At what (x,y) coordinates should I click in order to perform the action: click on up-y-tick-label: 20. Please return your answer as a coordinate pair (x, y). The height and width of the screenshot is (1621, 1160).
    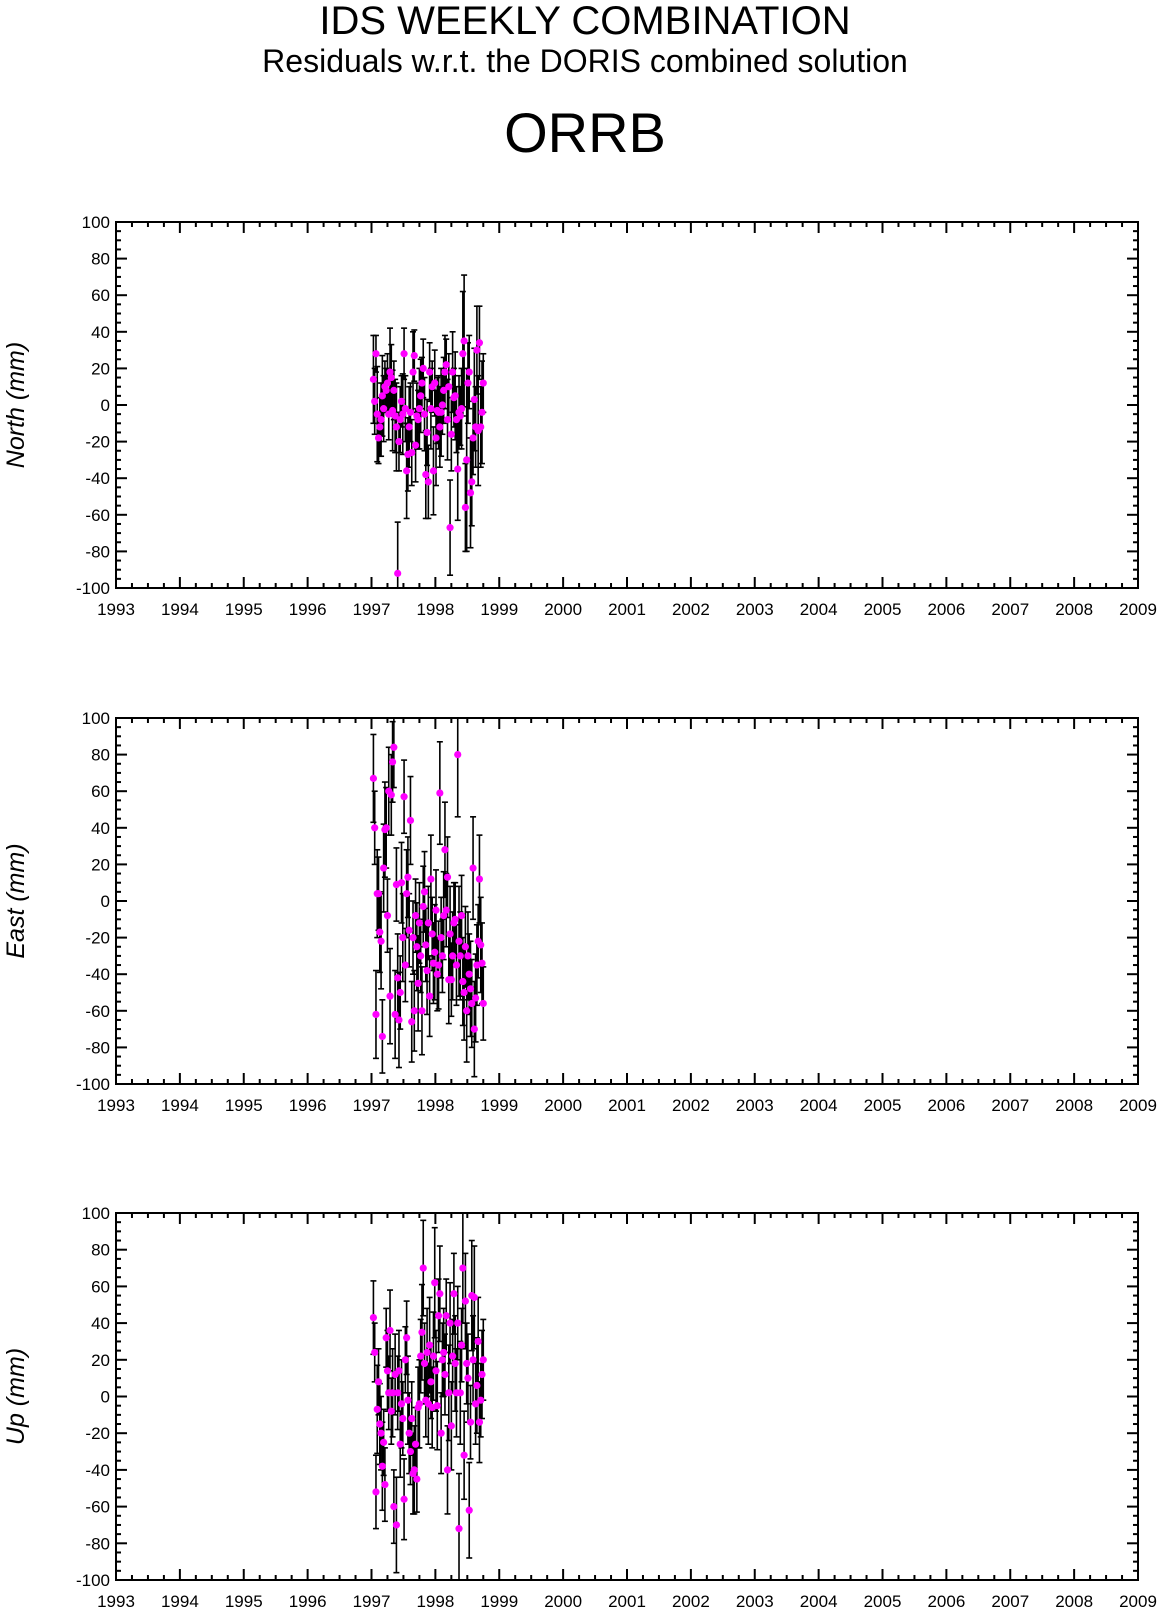
    Looking at the image, I should click on (100, 1360).